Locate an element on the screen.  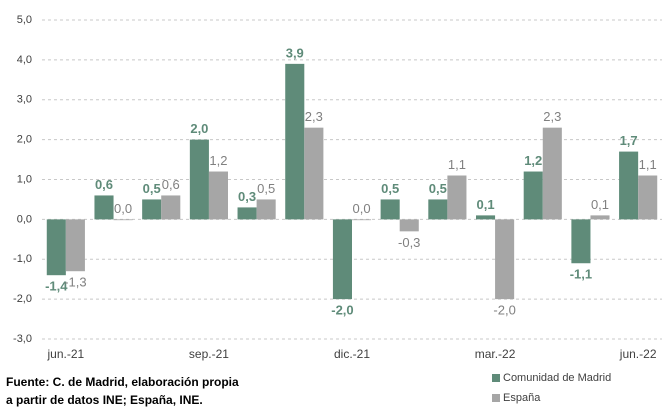
value-label: 1,7 is located at coordinates (629, 140).